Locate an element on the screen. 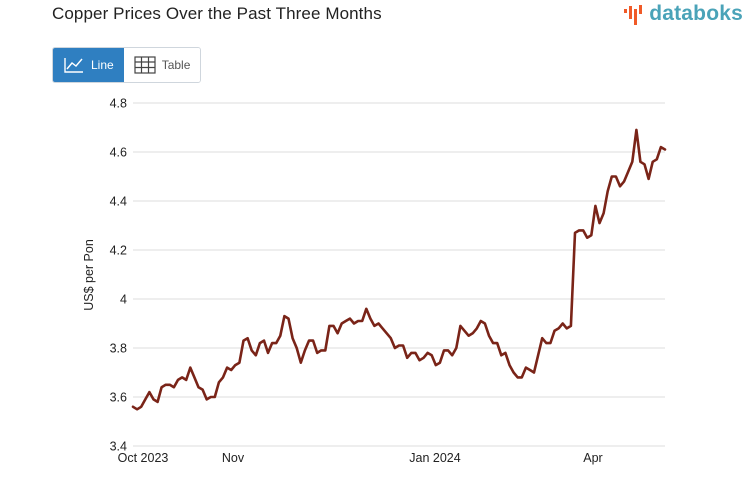 Image resolution: width=753 pixels, height=498 pixels. line-view-label: Line is located at coordinates (102, 65).